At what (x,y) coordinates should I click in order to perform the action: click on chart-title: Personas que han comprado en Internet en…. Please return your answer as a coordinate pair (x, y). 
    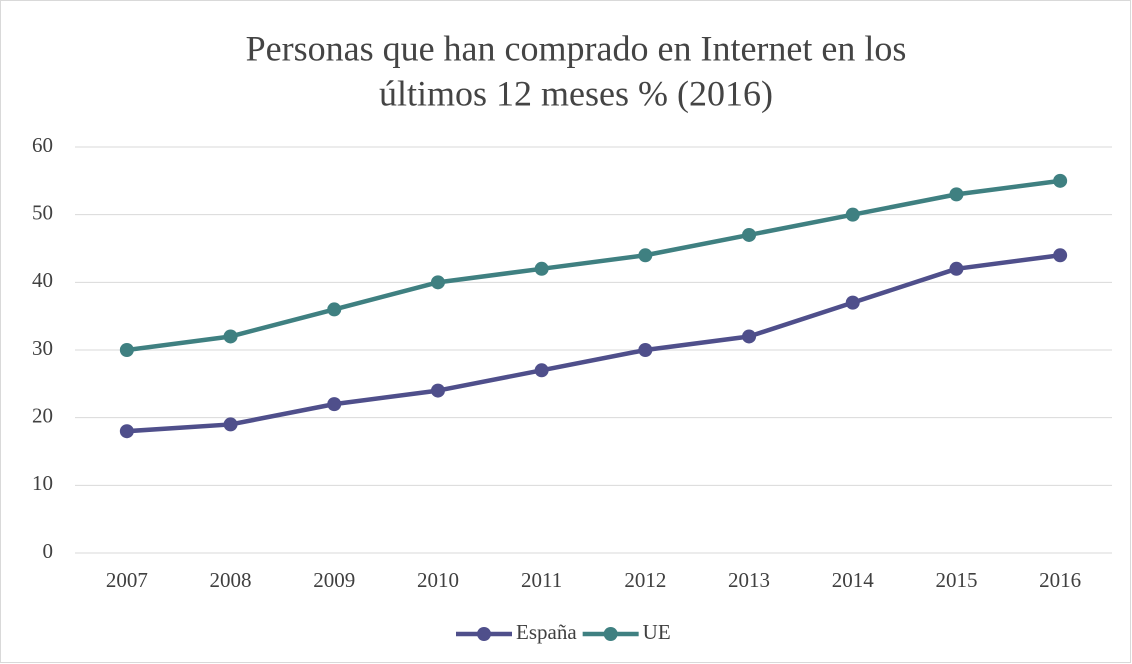
    Looking at the image, I should click on (576, 48).